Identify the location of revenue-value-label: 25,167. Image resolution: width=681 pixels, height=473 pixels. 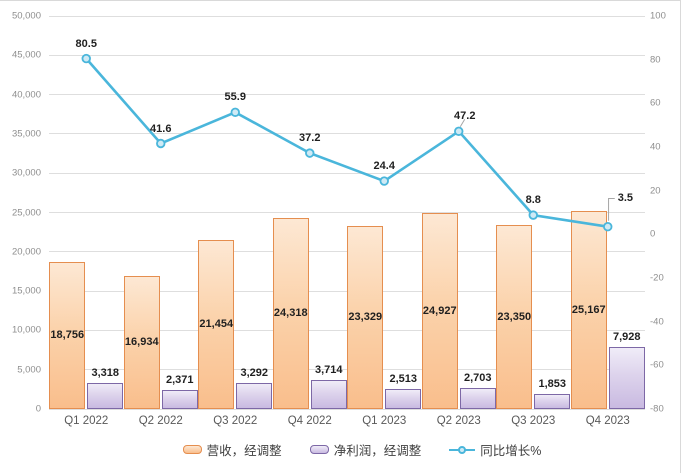
(588, 309).